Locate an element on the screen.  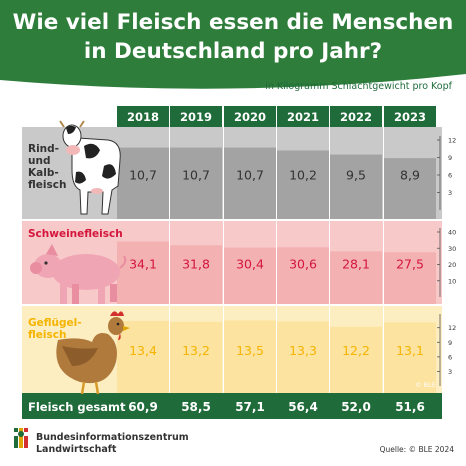
year-label: 2020 is located at coordinates (250, 117).